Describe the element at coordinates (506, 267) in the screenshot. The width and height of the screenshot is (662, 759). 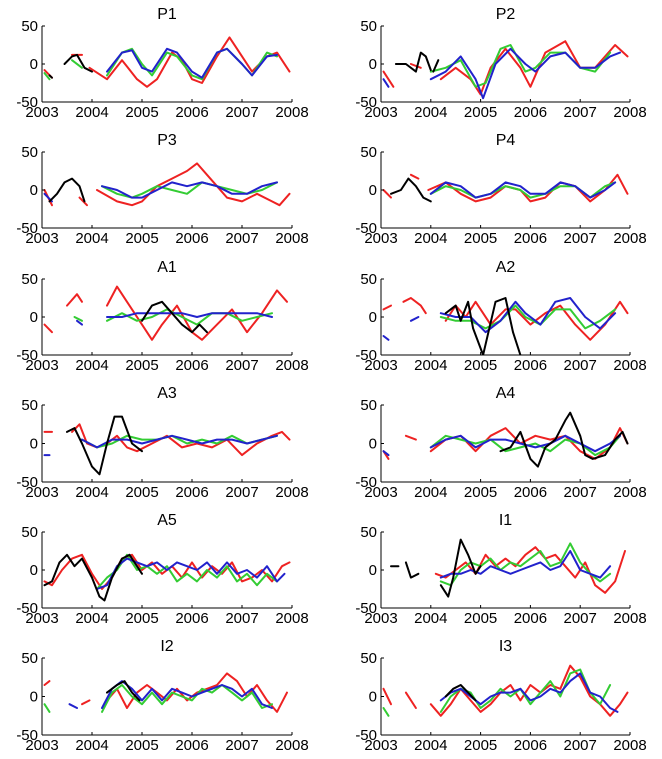
I see `panel-title: A2` at that location.